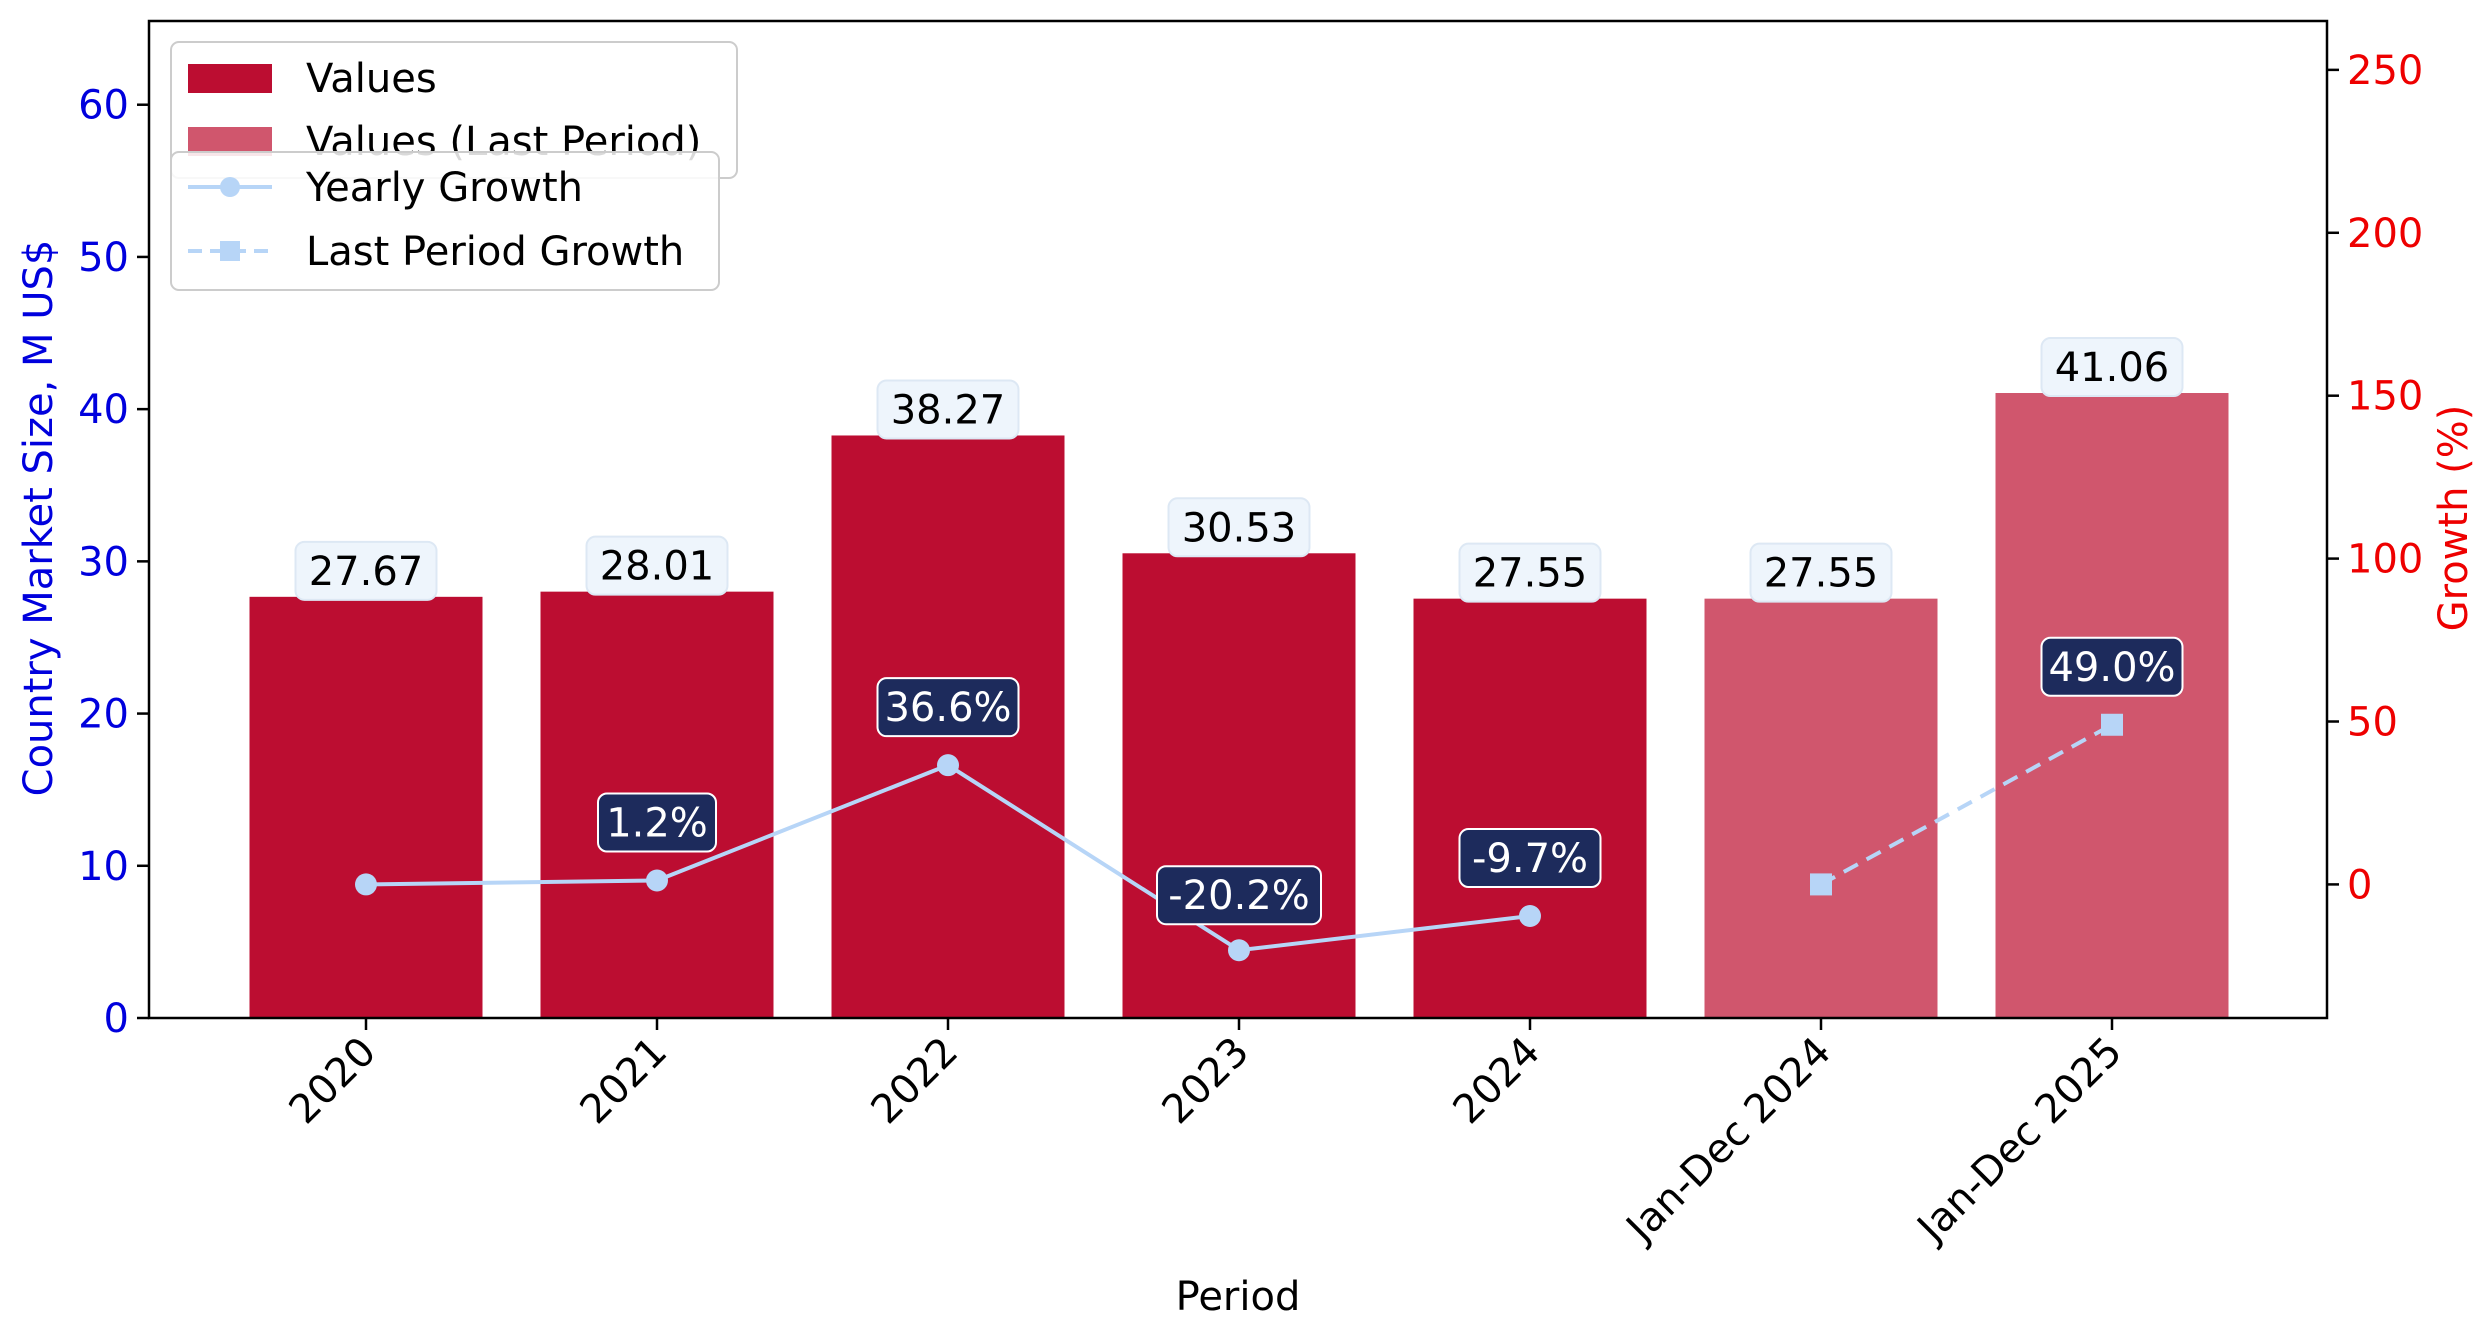  I want to click on growth-label-2-box, so click(948, 707).